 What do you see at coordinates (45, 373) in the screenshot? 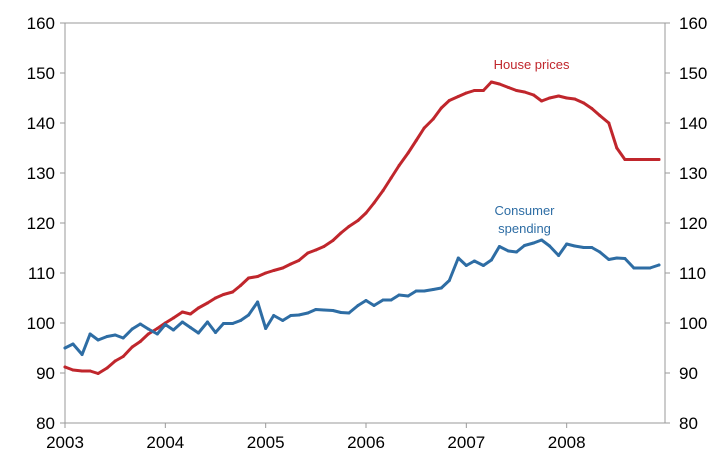
I see `ytick-90-left-label: 90` at bounding box center [45, 373].